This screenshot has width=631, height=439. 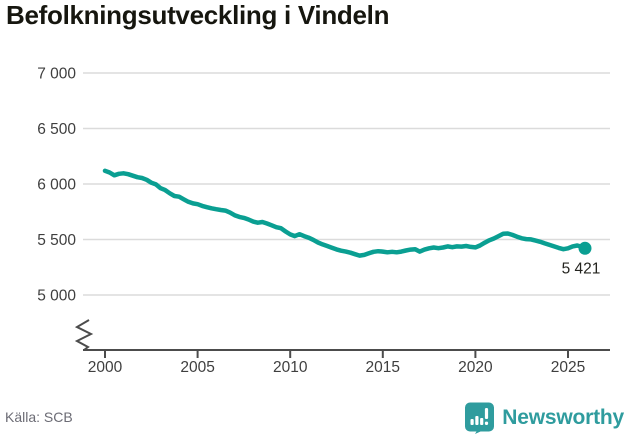 I want to click on x-tick-label: 2020, so click(x=475, y=367).